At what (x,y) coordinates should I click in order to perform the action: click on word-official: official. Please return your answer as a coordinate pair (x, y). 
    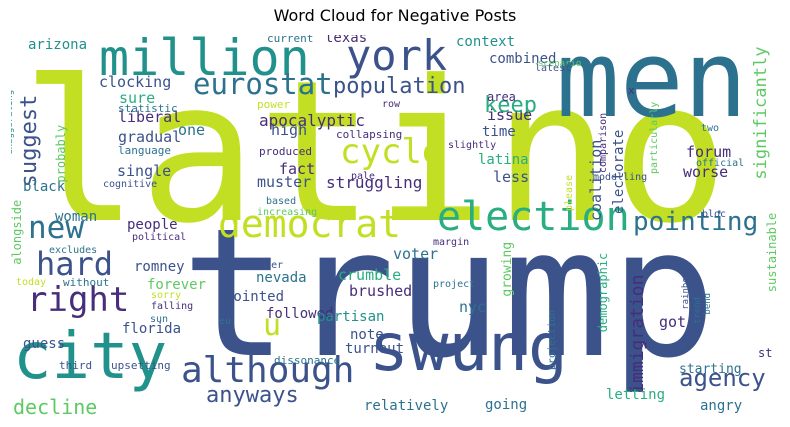
    Looking at the image, I should click on (720, 163).